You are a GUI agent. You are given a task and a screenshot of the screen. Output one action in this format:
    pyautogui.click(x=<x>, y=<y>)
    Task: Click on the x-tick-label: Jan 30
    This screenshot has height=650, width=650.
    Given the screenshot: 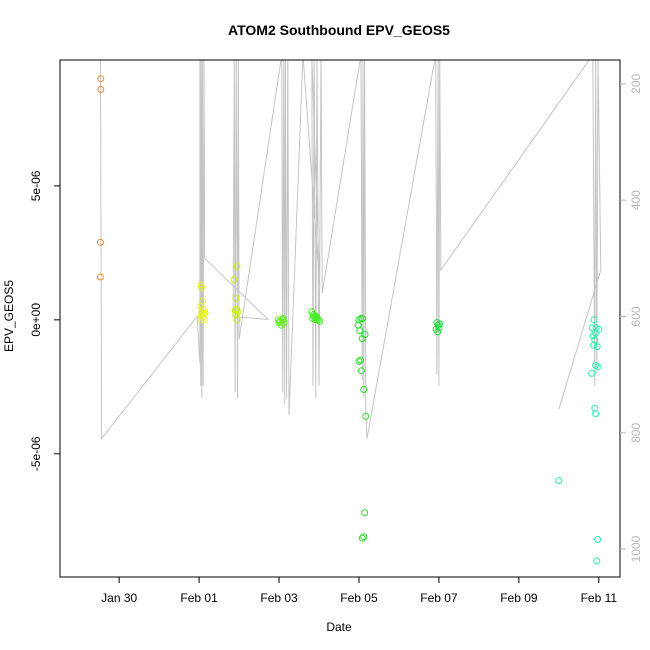 What is the action you would take?
    pyautogui.click(x=119, y=598)
    